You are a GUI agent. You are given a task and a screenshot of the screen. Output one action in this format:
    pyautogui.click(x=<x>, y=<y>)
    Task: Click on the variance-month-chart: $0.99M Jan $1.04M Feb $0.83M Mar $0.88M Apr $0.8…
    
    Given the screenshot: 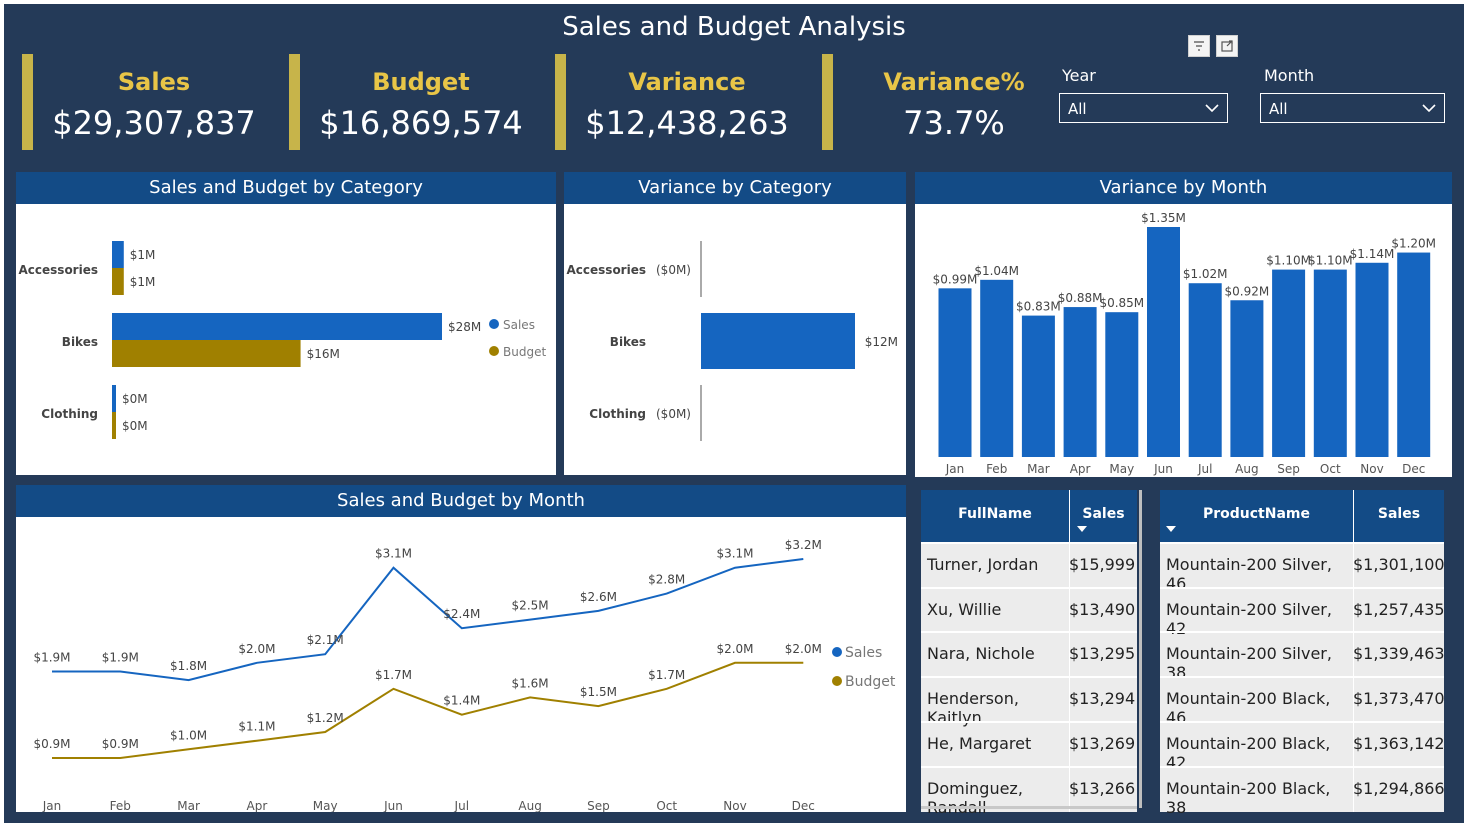 What is the action you would take?
    pyautogui.click(x=1184, y=343)
    